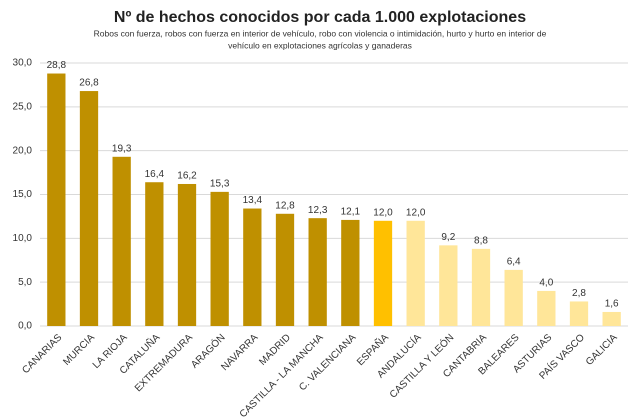 The width and height of the screenshot is (640, 418). Describe the element at coordinates (25, 326) in the screenshot. I see `y-tick-label: 0,0` at that location.